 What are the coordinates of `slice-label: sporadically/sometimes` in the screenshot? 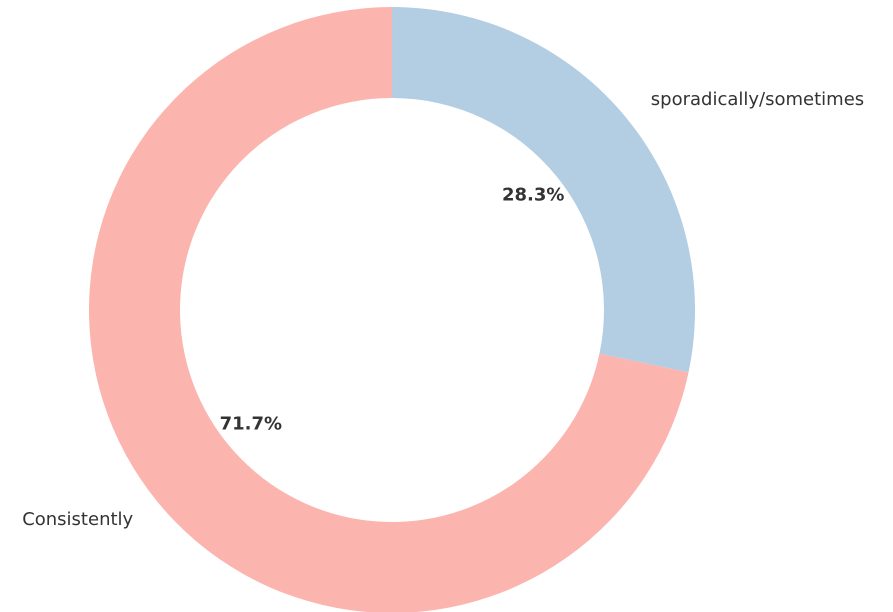 It's located at (757, 99).